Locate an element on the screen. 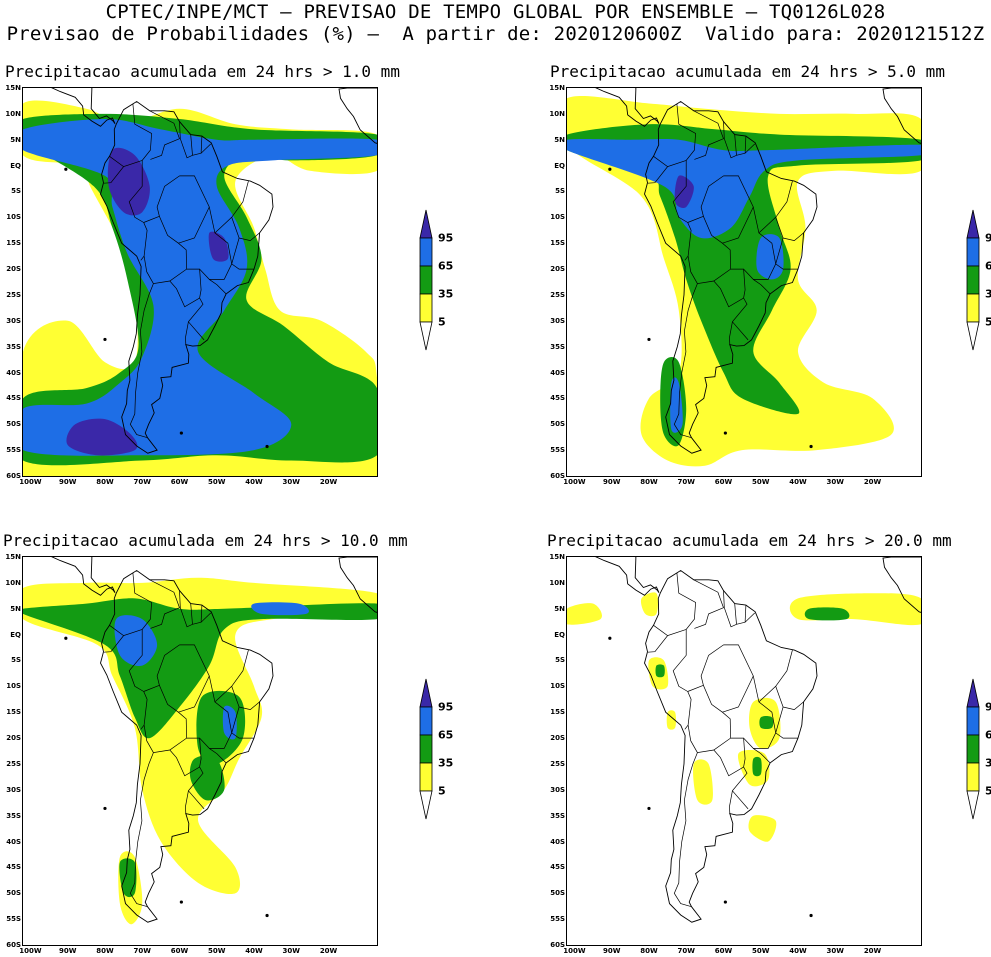 This screenshot has width=991, height=957. map-5mm-svg is located at coordinates (744, 277).